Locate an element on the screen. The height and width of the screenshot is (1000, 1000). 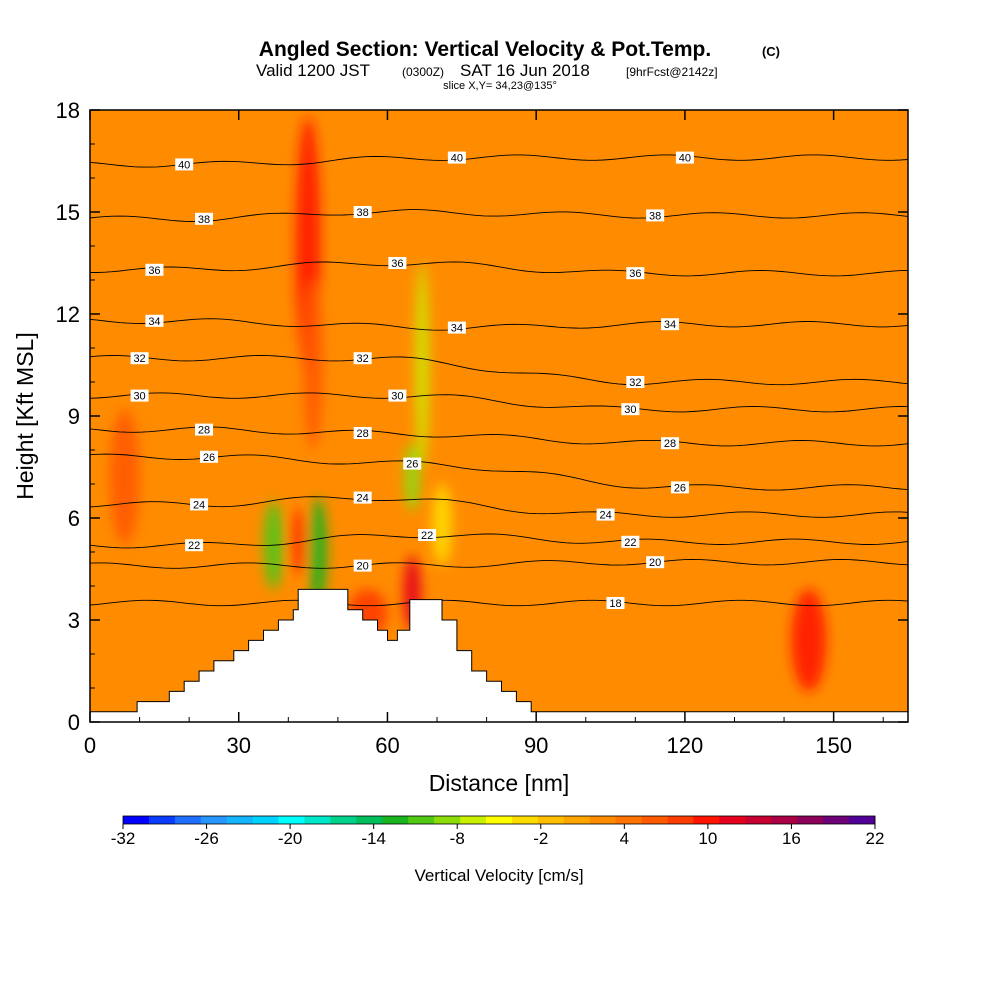
theta-contour-label: 36 is located at coordinates (154, 270).